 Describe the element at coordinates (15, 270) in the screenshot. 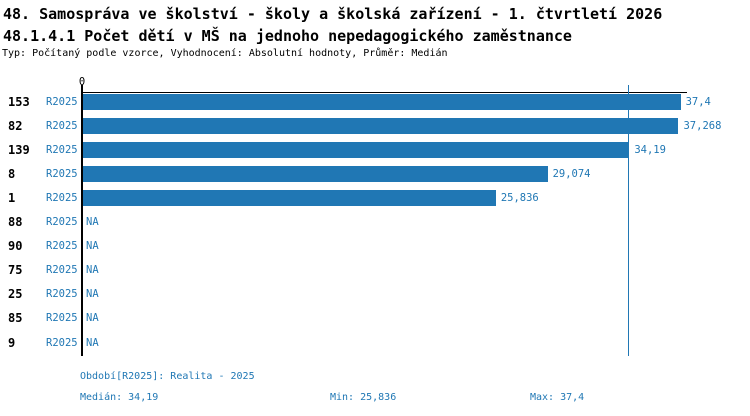

I see `row-id-label: 75` at that location.